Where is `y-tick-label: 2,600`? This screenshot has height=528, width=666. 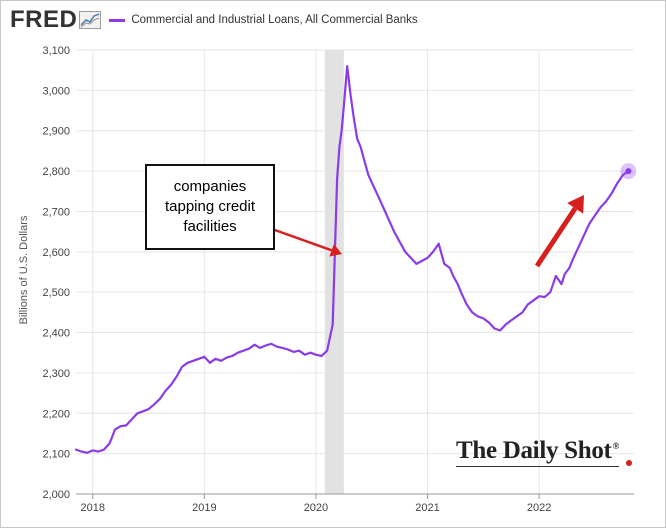
y-tick-label: 2,600 is located at coordinates (56, 253).